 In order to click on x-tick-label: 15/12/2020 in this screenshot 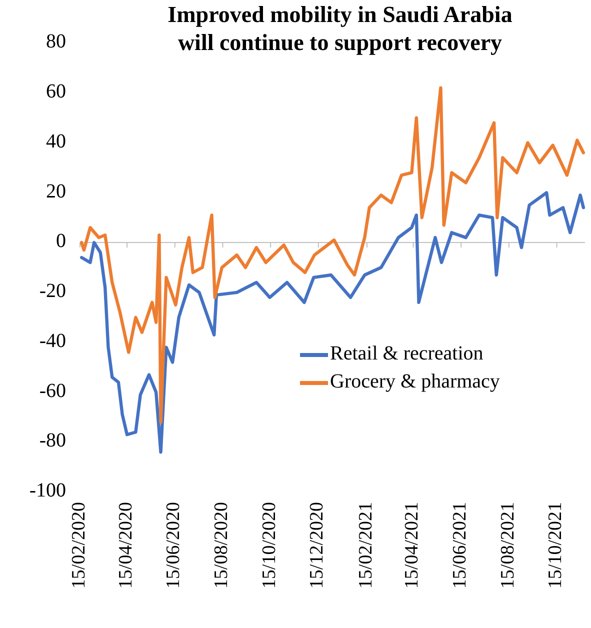, I will do `click(317, 545)`.